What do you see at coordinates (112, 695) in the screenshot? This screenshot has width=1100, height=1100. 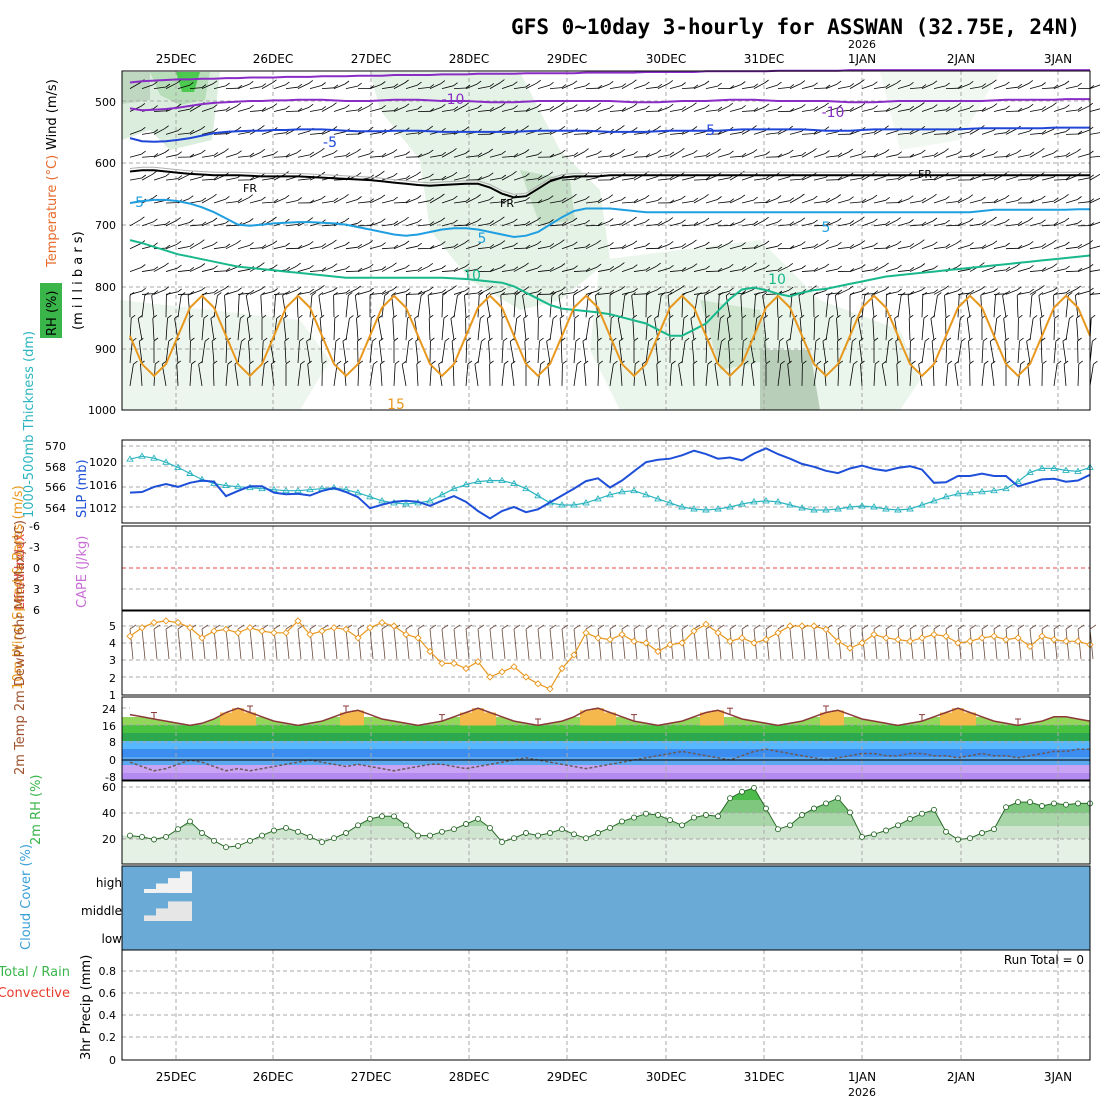 I see `wind-tick: 1` at bounding box center [112, 695].